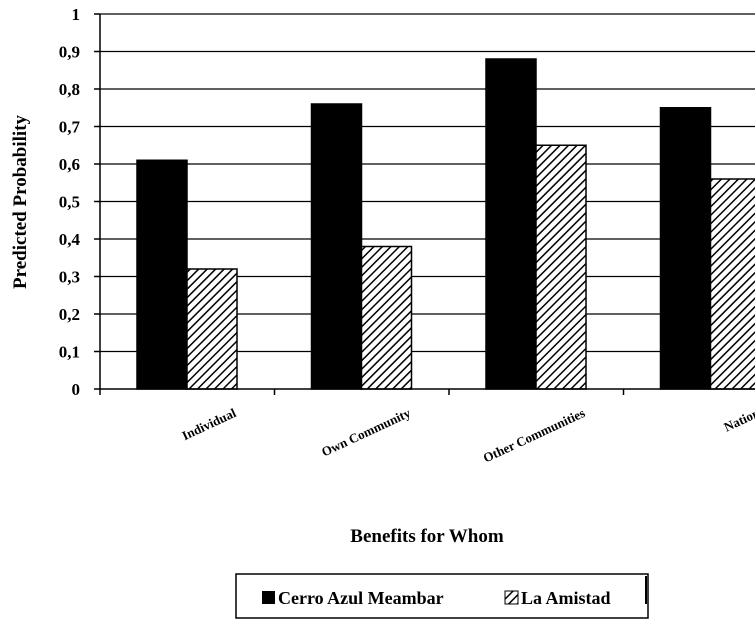 The image size is (755, 621). What do you see at coordinates (366, 432) in the screenshot?
I see `x-tick-label: Own Community` at bounding box center [366, 432].